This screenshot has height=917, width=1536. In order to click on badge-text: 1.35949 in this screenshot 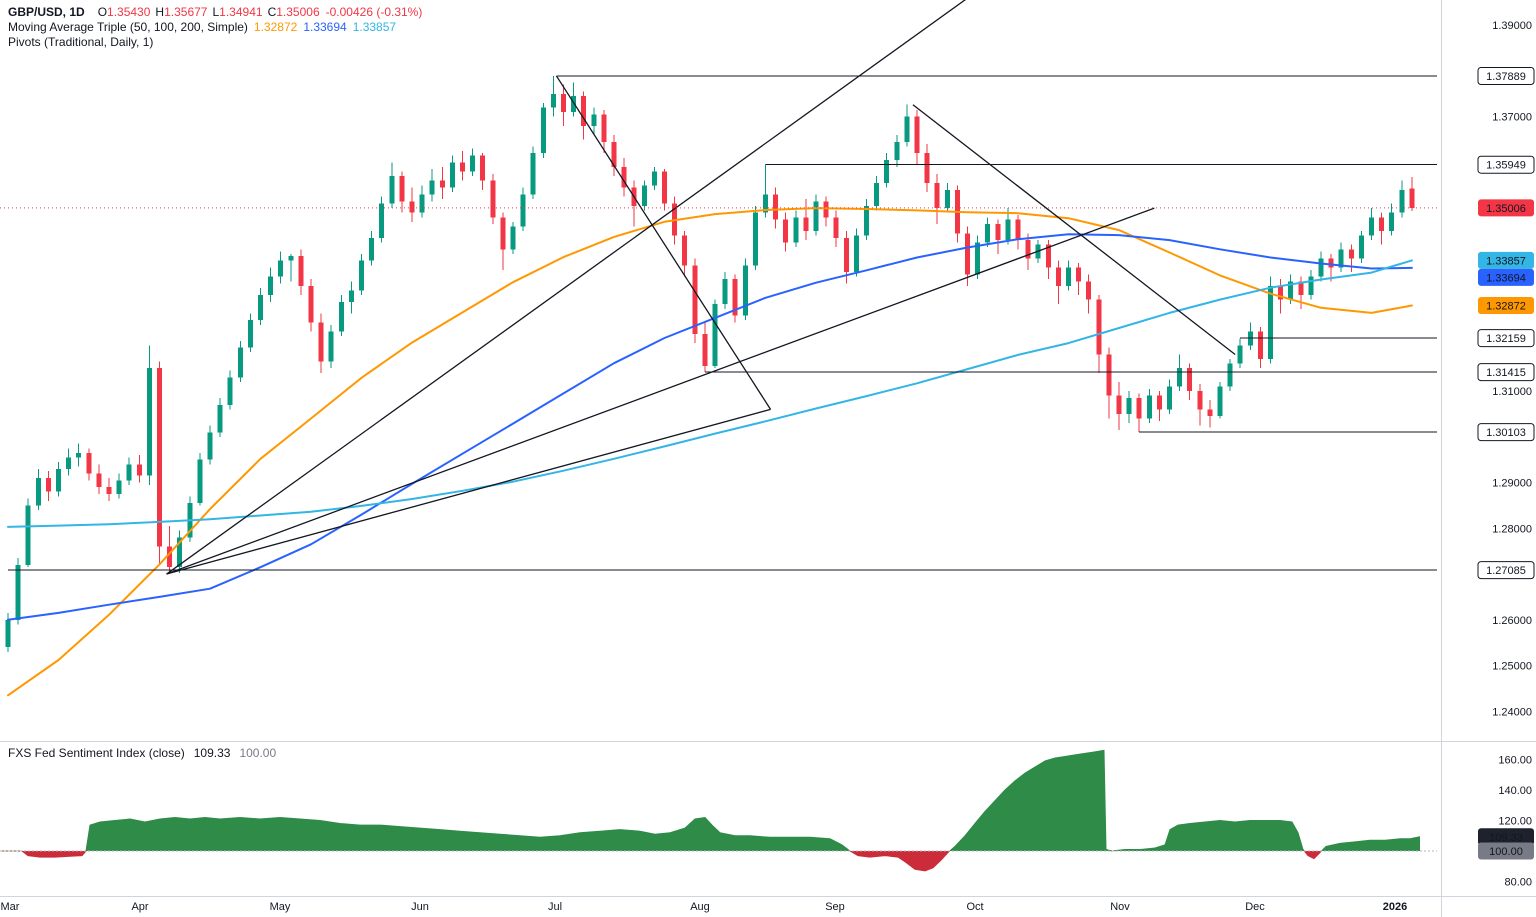, I will do `click(1506, 166)`.